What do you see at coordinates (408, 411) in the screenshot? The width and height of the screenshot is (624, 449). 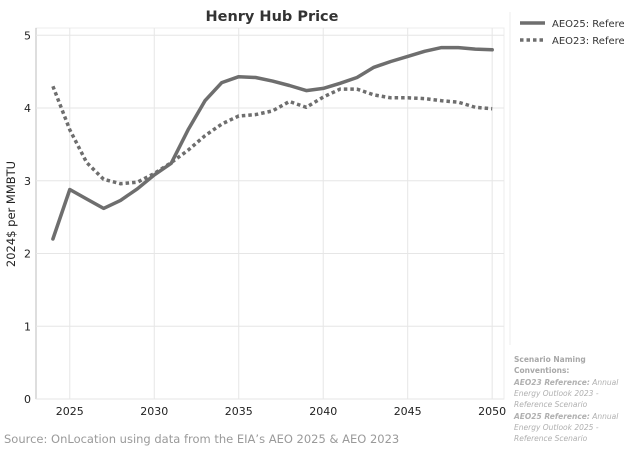 I see `x-tick-label-2045: 2045` at bounding box center [408, 411].